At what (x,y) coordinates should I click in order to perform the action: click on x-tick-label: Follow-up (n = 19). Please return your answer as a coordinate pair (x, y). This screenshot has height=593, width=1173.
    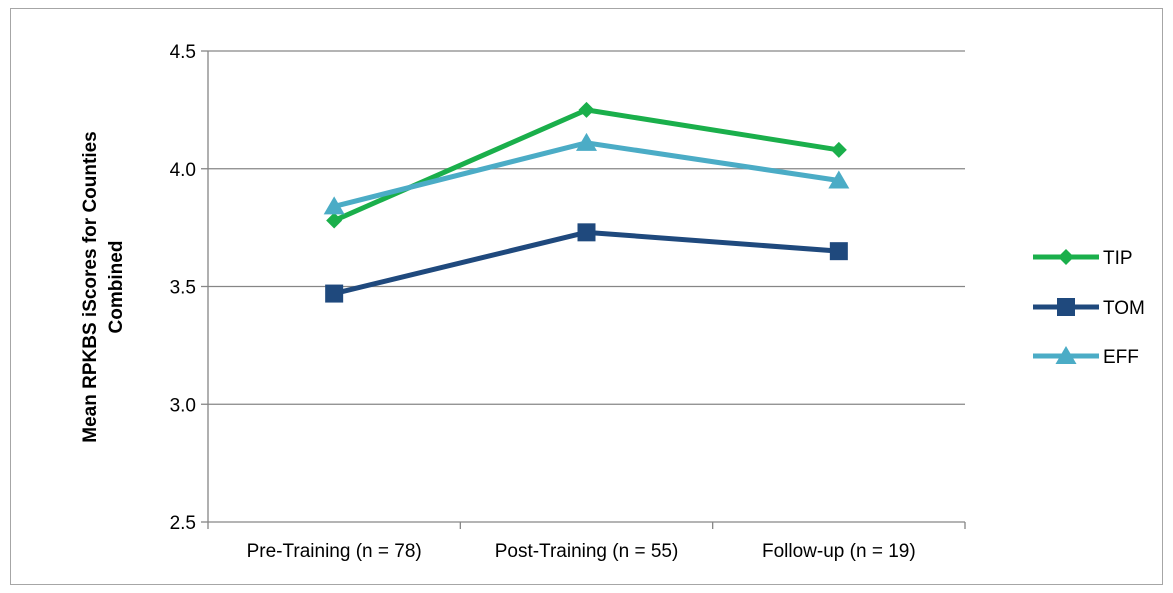
    Looking at the image, I should click on (839, 551).